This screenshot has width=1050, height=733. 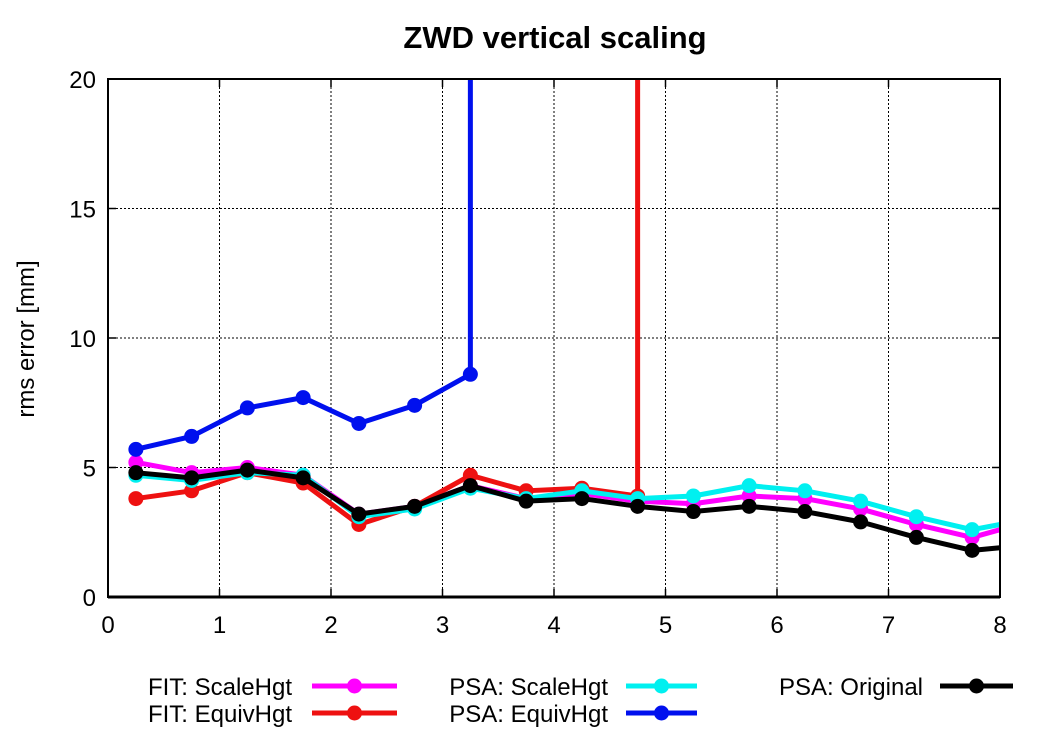 What do you see at coordinates (219, 625) in the screenshot?
I see `x-tick-label: 1` at bounding box center [219, 625].